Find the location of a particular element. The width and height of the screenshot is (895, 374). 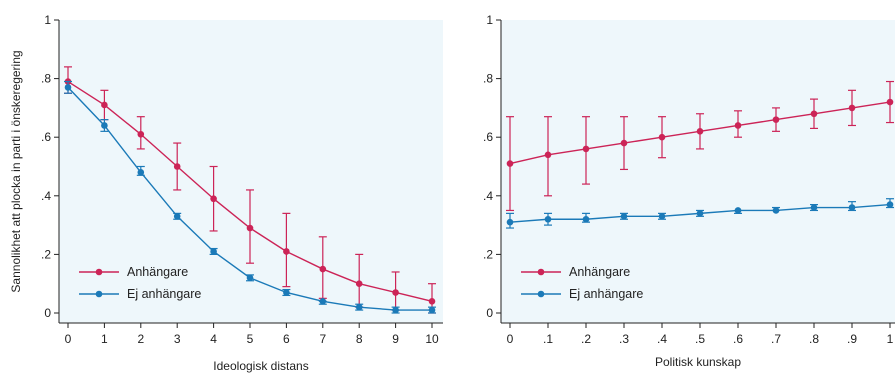

x-tick-label: 6 is located at coordinates (286, 339).